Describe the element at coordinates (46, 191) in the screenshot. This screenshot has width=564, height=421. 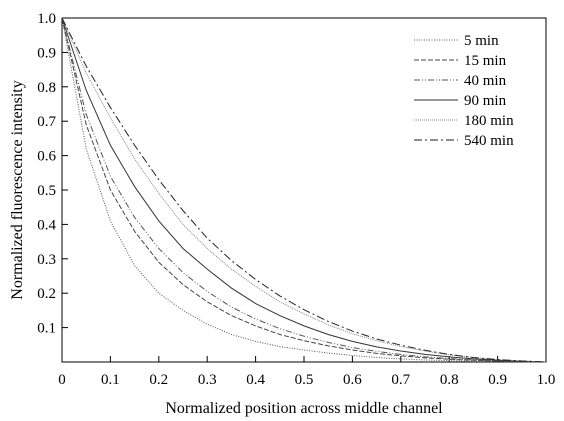
I see `y-tick-label: 0.5` at that location.